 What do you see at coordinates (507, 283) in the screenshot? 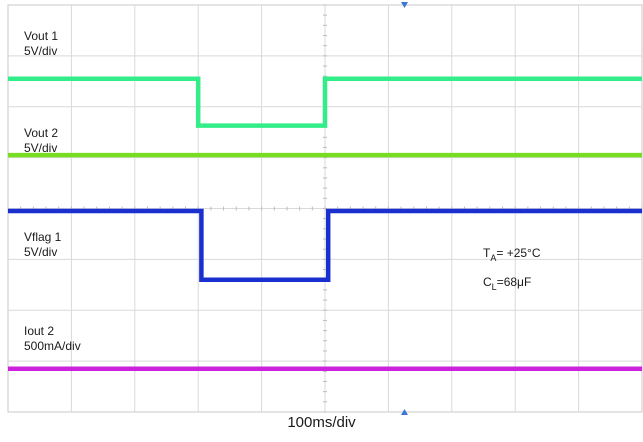
I see `load-capacitance-annotation: CL=68μF` at bounding box center [507, 283].